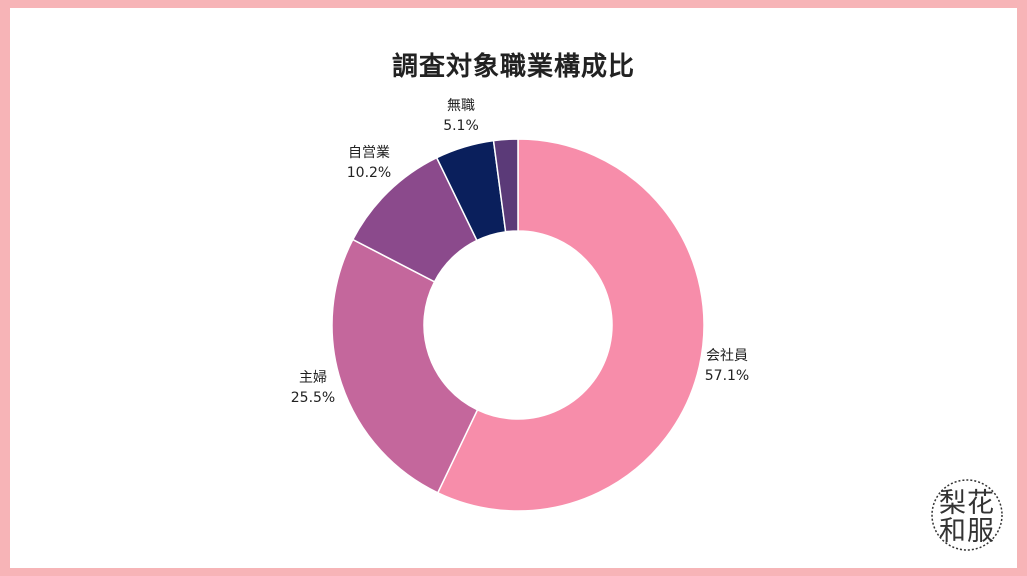  Describe the element at coordinates (313, 377) in the screenshot. I see `category-label: 主婦` at that location.